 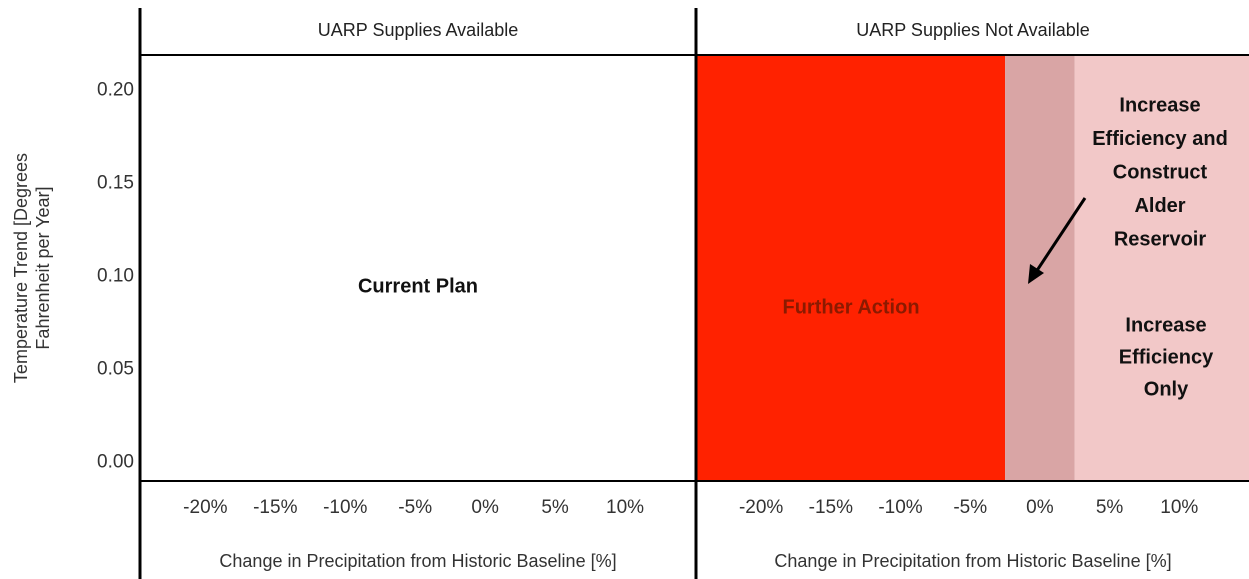 What do you see at coordinates (972, 30) in the screenshot?
I see `panel-title: UARP Supplies Not Available` at bounding box center [972, 30].